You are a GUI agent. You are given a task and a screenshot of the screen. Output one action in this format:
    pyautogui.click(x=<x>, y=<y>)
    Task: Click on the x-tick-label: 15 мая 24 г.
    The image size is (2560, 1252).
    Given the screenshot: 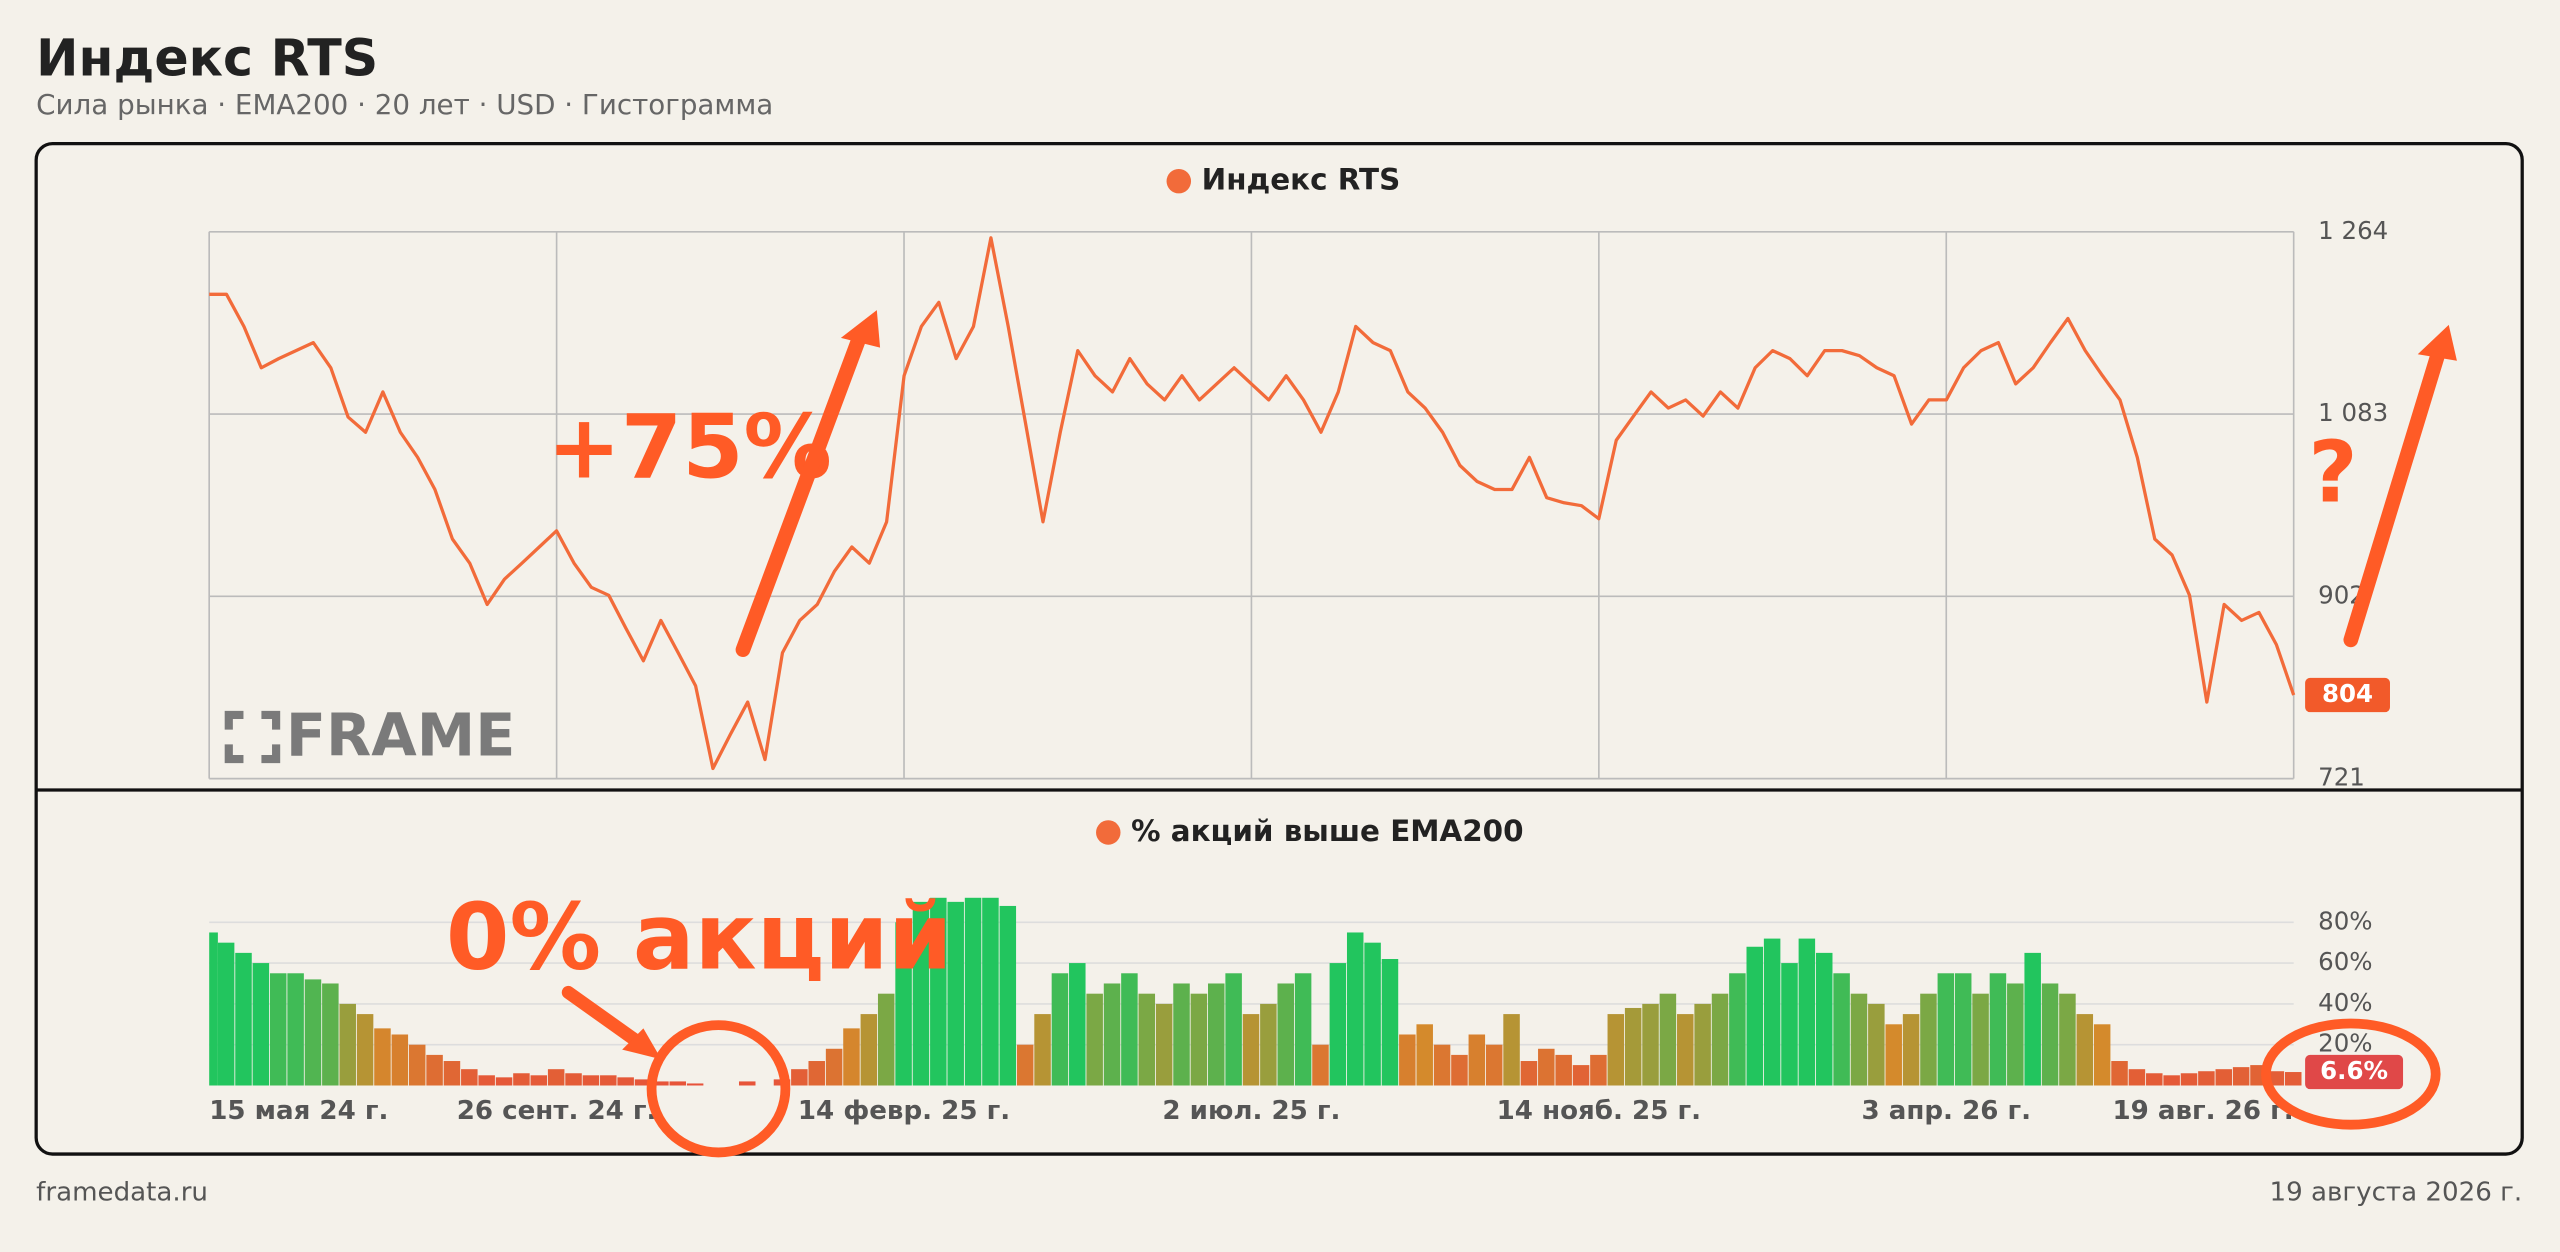 What is the action you would take?
    pyautogui.click(x=298, y=1111)
    